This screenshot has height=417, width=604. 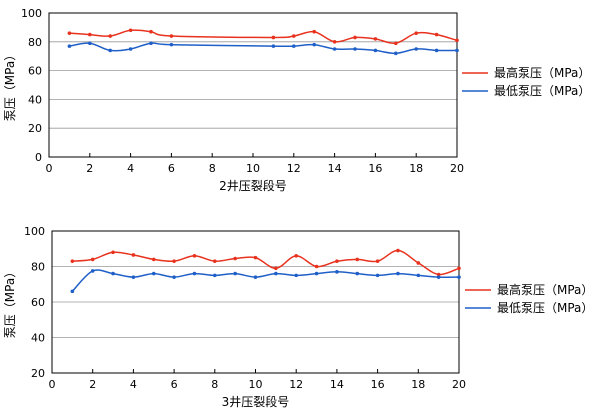 I want to click on y-tick-label: 80, so click(x=35, y=42).